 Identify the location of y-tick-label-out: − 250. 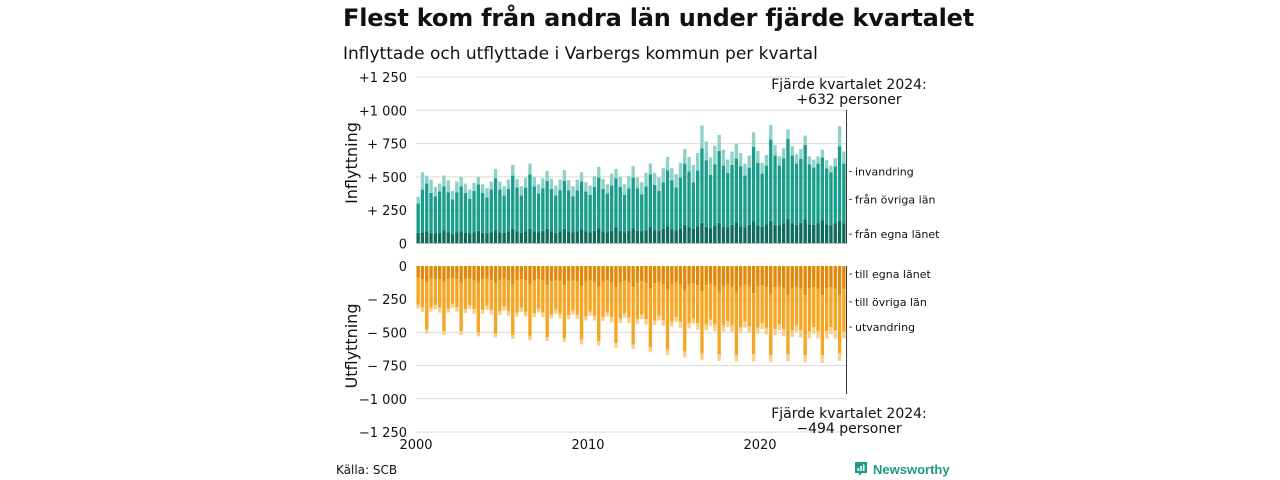
(387, 300).